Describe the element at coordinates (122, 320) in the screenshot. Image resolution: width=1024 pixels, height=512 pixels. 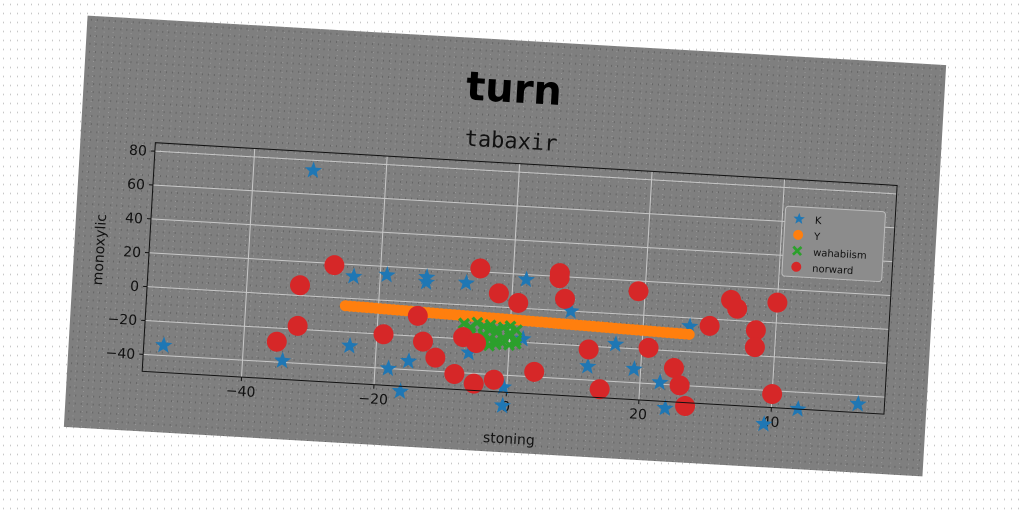
I see `y-tick-label: −20` at that location.